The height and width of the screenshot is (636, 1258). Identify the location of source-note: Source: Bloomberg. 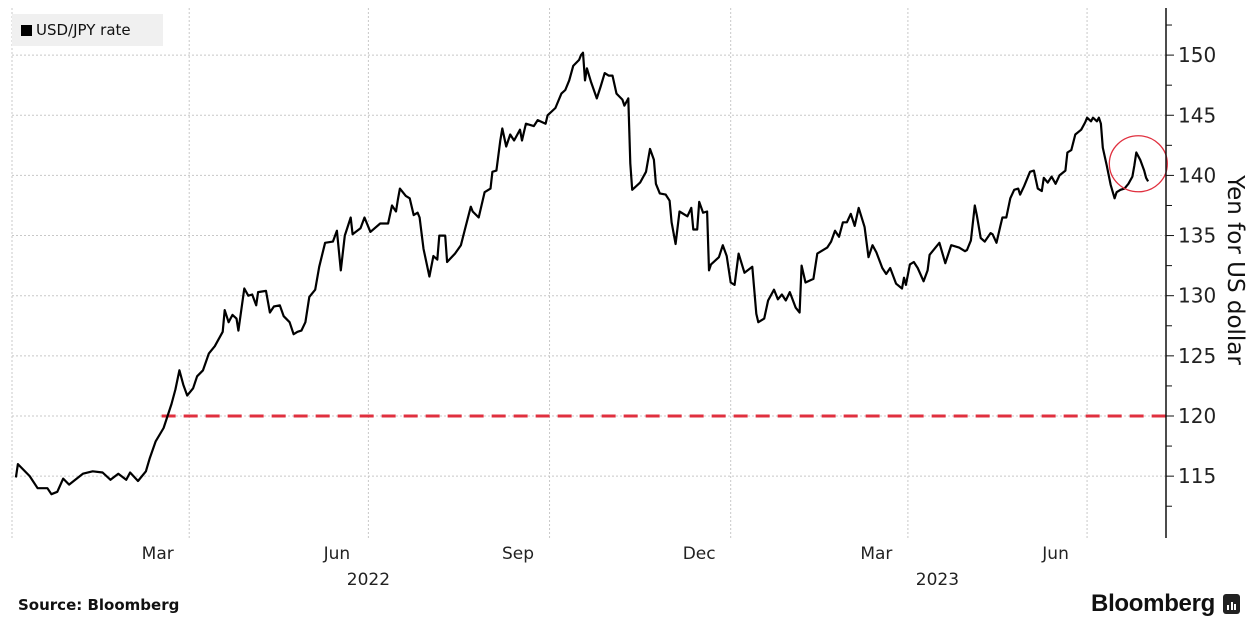
(99, 605).